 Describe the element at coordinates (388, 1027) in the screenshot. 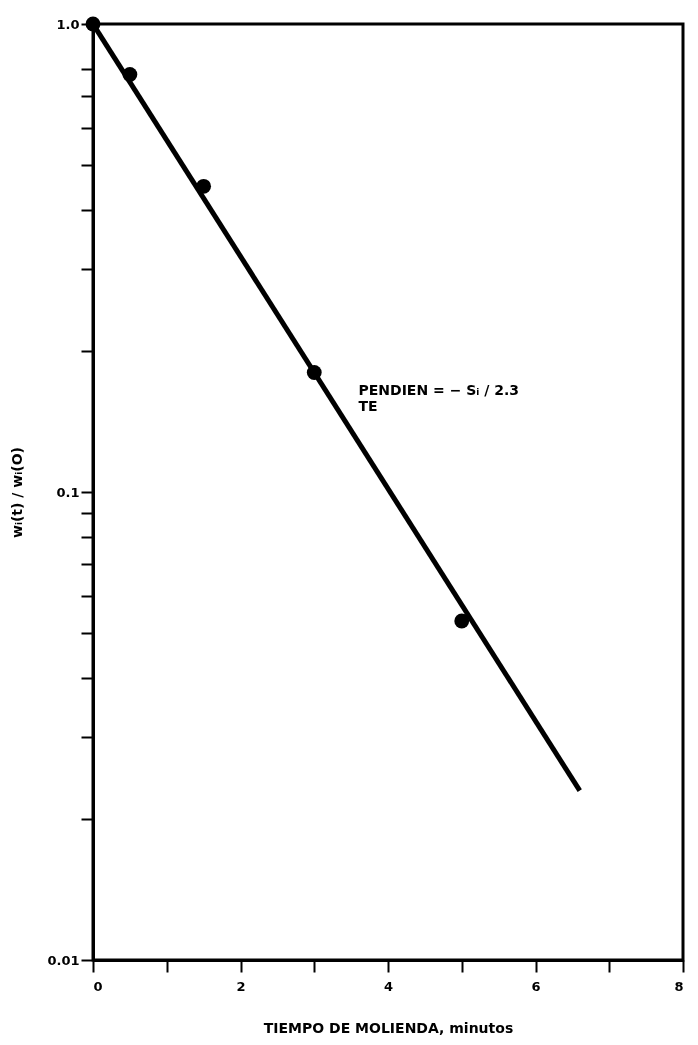

I see `x-axis-title: TIEMPO DE MOLIENDA, minutos` at that location.